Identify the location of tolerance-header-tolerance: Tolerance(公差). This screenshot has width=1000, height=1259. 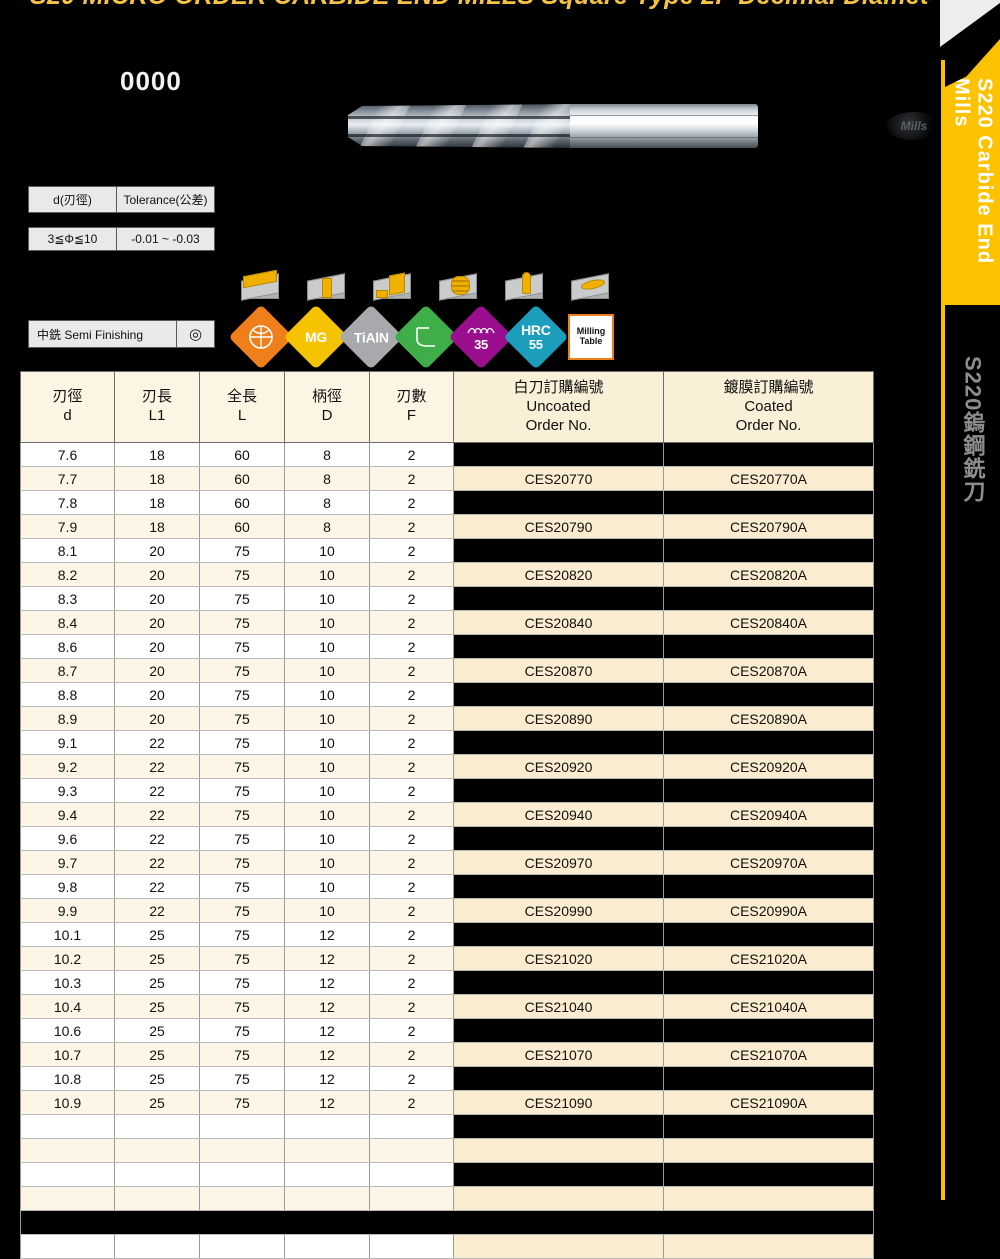
(165, 199).